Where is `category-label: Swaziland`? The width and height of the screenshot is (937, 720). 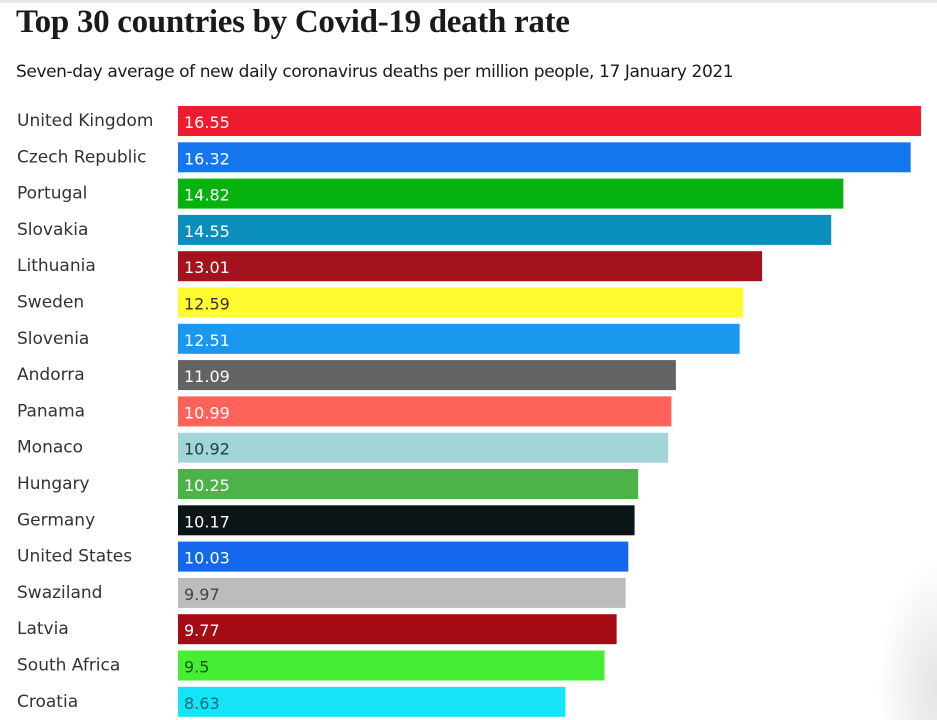 category-label: Swaziland is located at coordinates (59, 593).